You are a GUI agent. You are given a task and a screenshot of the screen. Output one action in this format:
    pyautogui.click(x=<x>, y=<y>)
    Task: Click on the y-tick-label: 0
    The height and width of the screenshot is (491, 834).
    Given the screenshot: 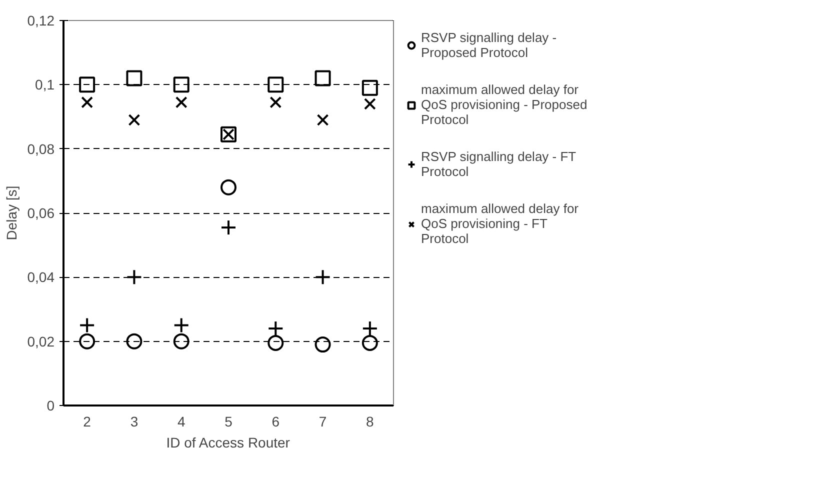 What is the action you would take?
    pyautogui.click(x=50, y=406)
    